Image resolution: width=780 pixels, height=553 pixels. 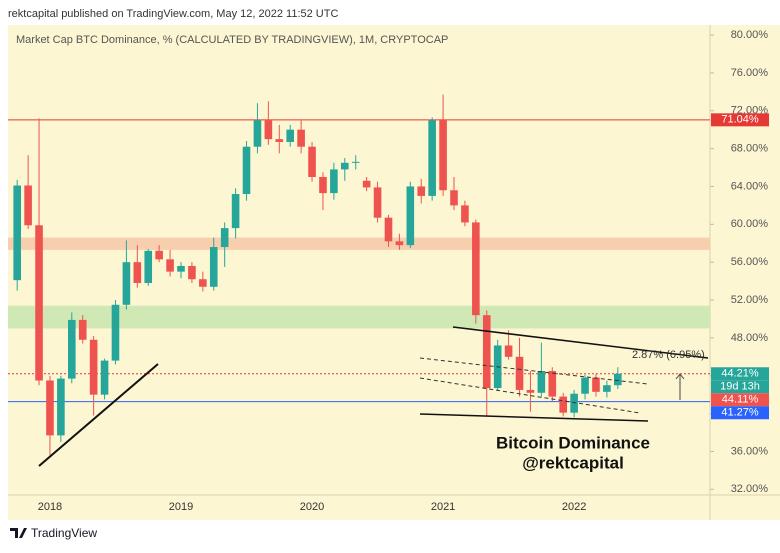 What do you see at coordinates (750, 338) in the screenshot?
I see `y-tick-label: 48.00%` at bounding box center [750, 338].